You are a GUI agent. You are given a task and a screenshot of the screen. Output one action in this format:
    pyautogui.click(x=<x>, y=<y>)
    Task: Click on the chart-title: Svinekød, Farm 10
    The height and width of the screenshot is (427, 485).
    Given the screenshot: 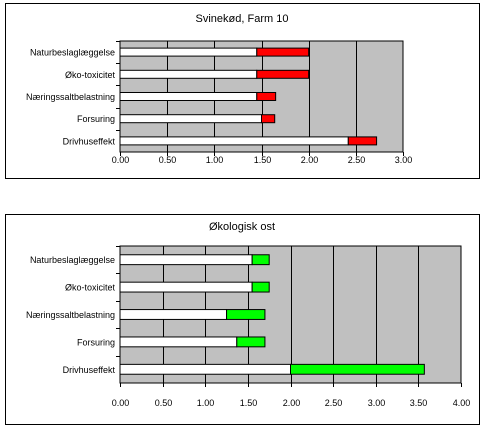 What is the action you would take?
    pyautogui.click(x=242, y=19)
    